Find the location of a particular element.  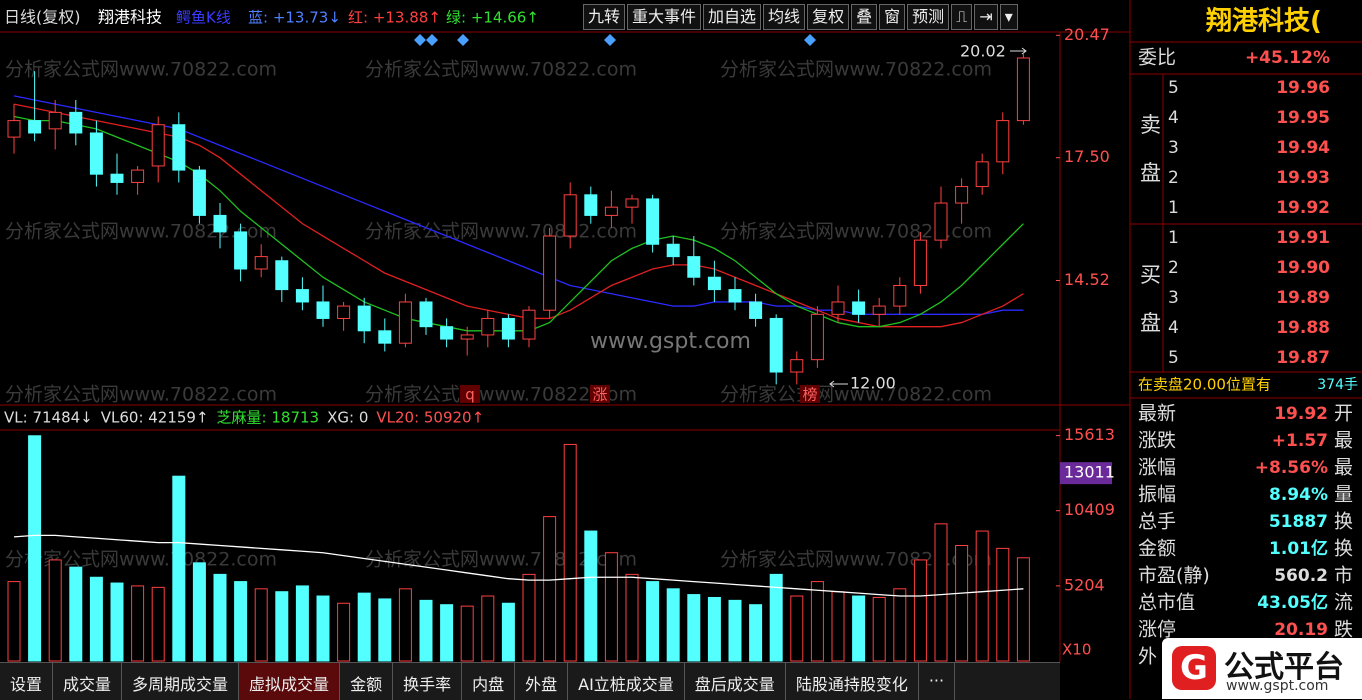

toolbar-icon: ⎍ is located at coordinates (962, 17).